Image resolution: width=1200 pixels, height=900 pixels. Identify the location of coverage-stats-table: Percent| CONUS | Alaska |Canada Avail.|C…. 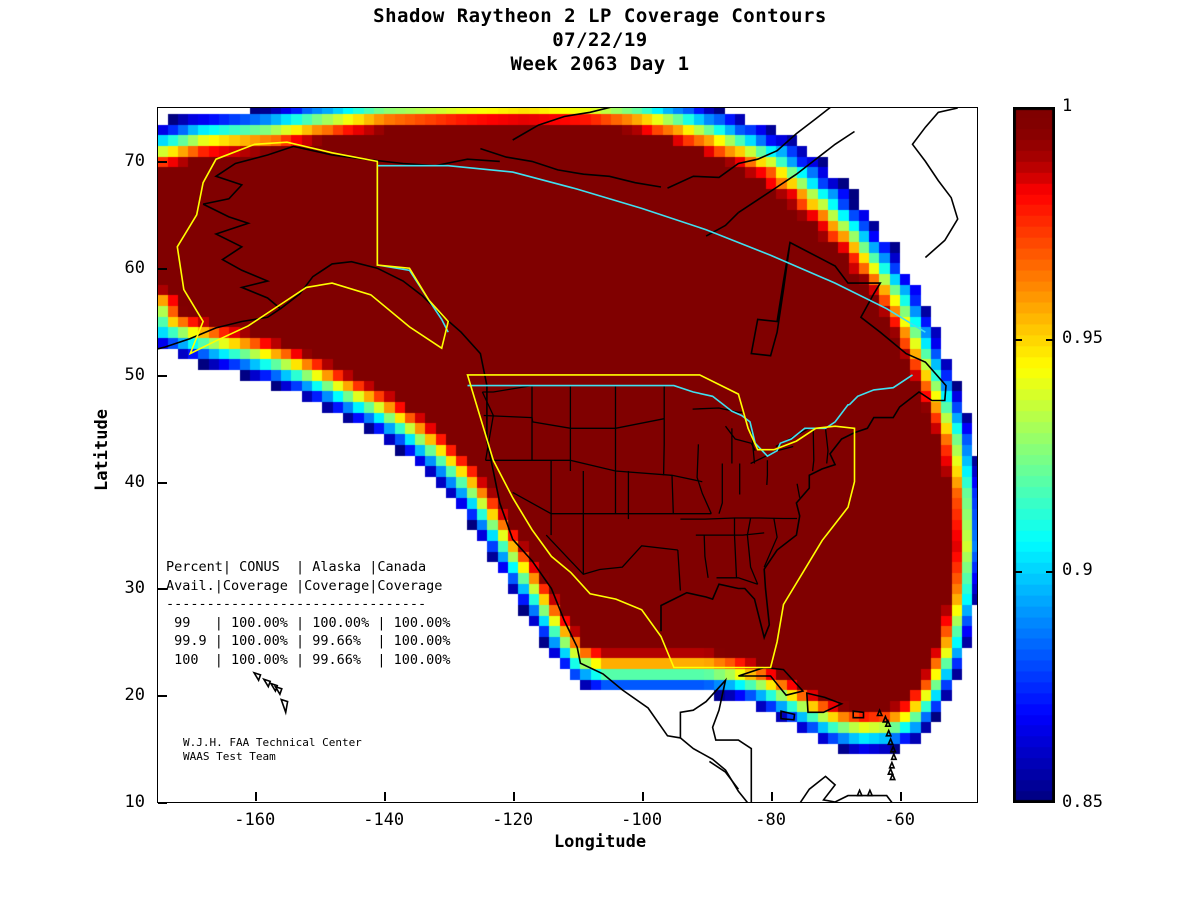
(308, 613).